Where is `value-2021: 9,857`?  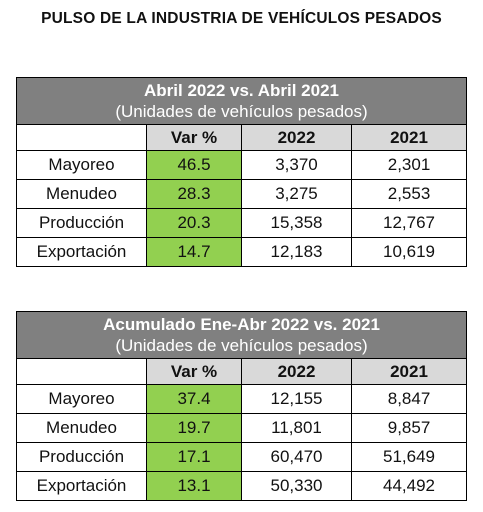
value-2021: 9,857 is located at coordinates (409, 428).